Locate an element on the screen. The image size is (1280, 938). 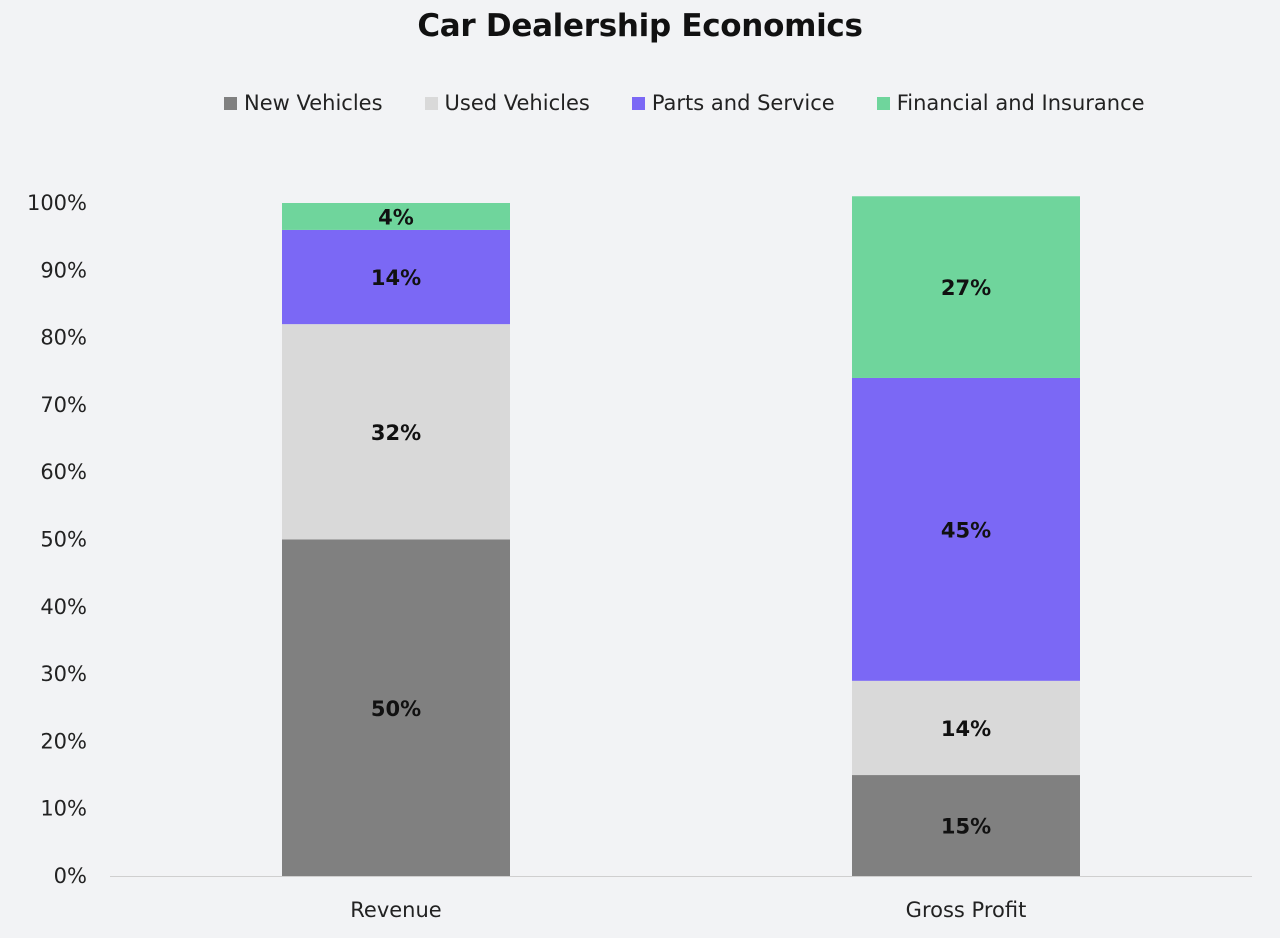
data-label: 4% is located at coordinates (396, 217).